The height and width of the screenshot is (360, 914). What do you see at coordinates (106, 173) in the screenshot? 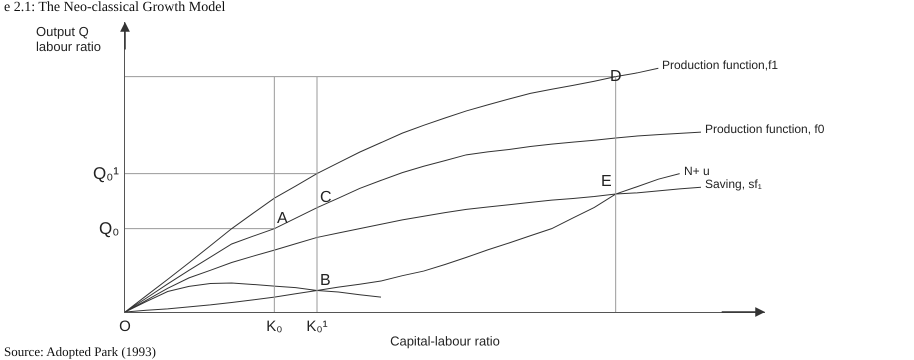
I see `annotation: Q₀¹` at bounding box center [106, 173].